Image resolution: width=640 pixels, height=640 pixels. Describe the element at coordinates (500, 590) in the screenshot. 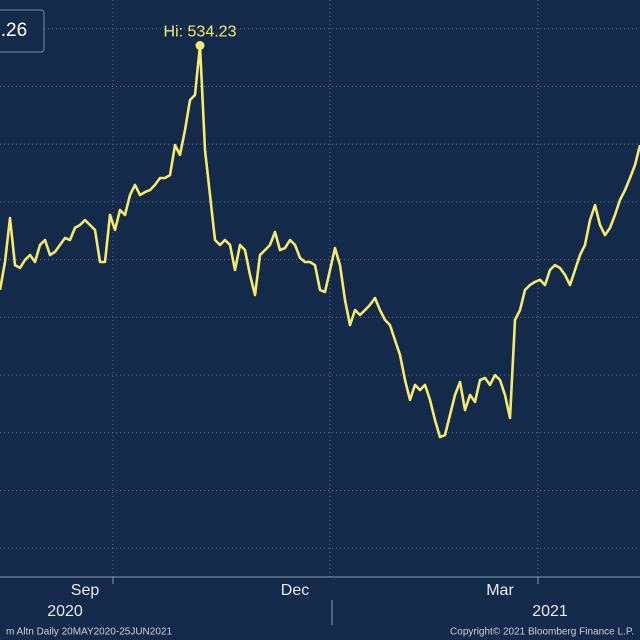

I see `x-tick-label: Mar` at that location.